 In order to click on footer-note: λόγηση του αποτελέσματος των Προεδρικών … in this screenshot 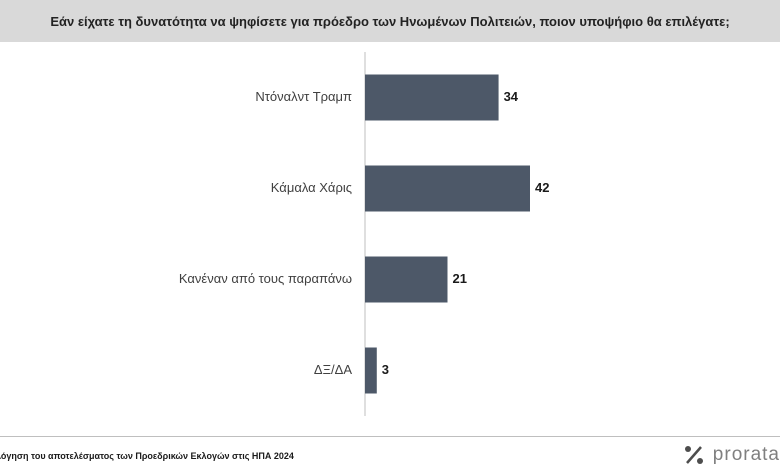, I will do `click(147, 456)`.